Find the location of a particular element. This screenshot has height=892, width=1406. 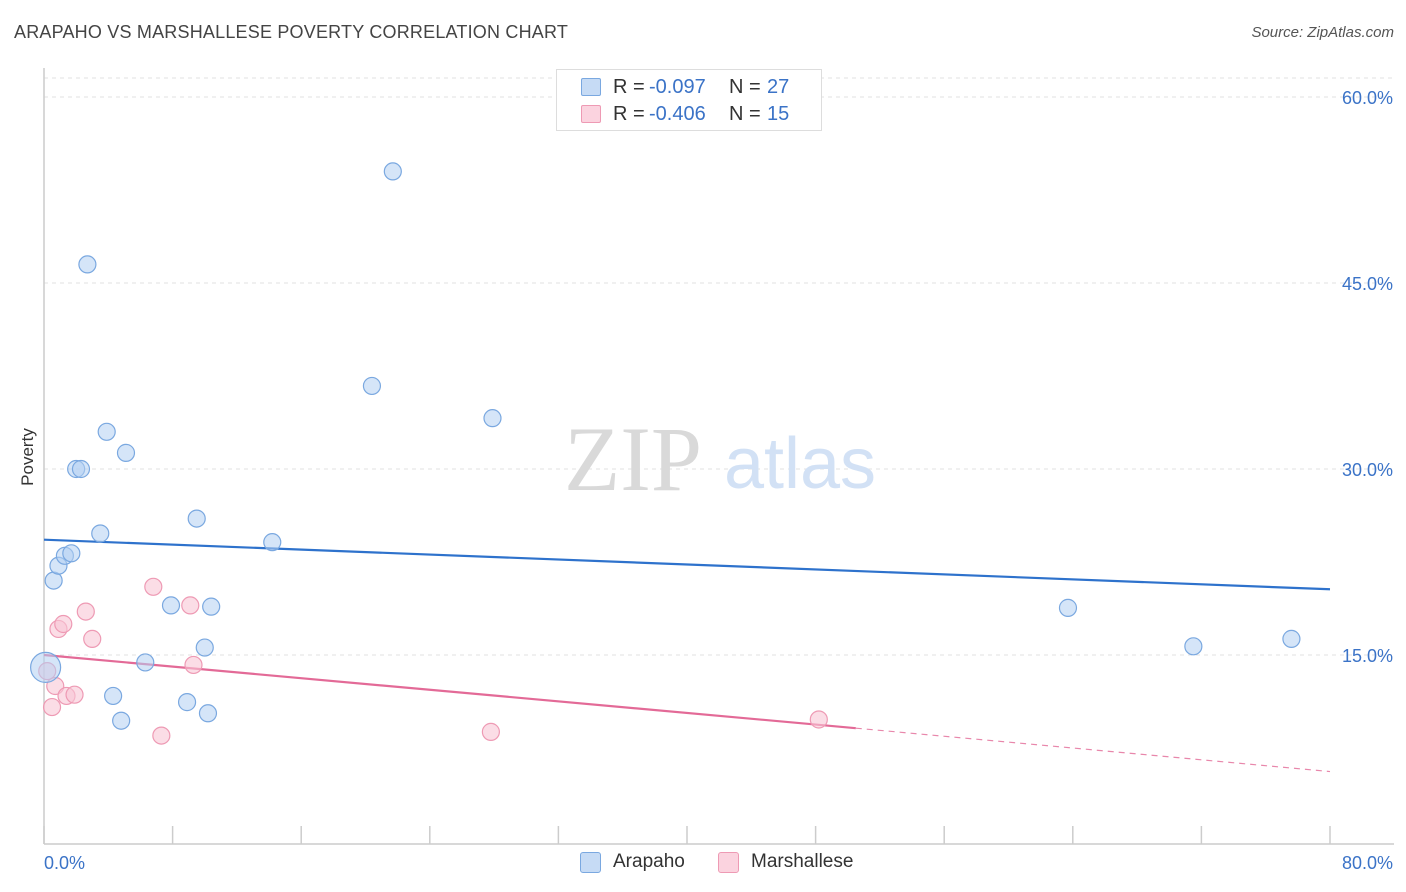

series-legend-label-arapaho: Arapaho is located at coordinates (649, 861).